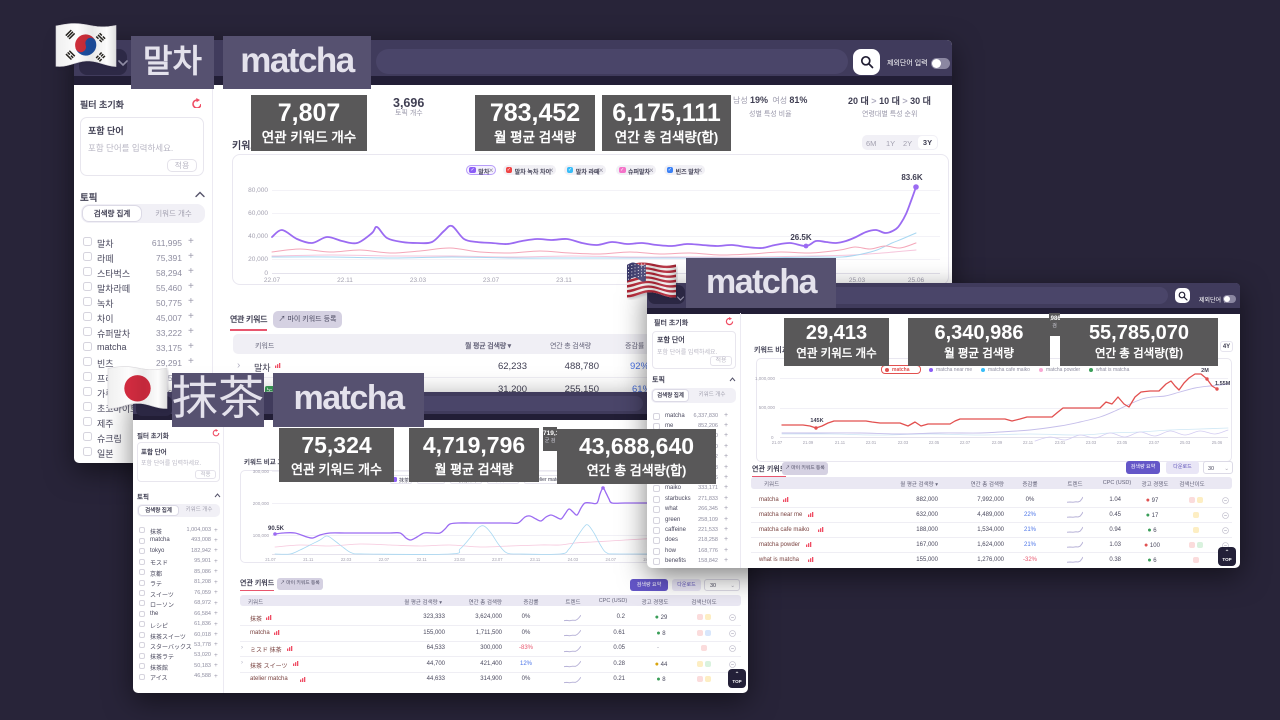 Image resolution: width=1280 pixels, height=720 pixels. What do you see at coordinates (1223, 384) in the screenshot?
I see `svg-text: 1.55M` at bounding box center [1223, 384].